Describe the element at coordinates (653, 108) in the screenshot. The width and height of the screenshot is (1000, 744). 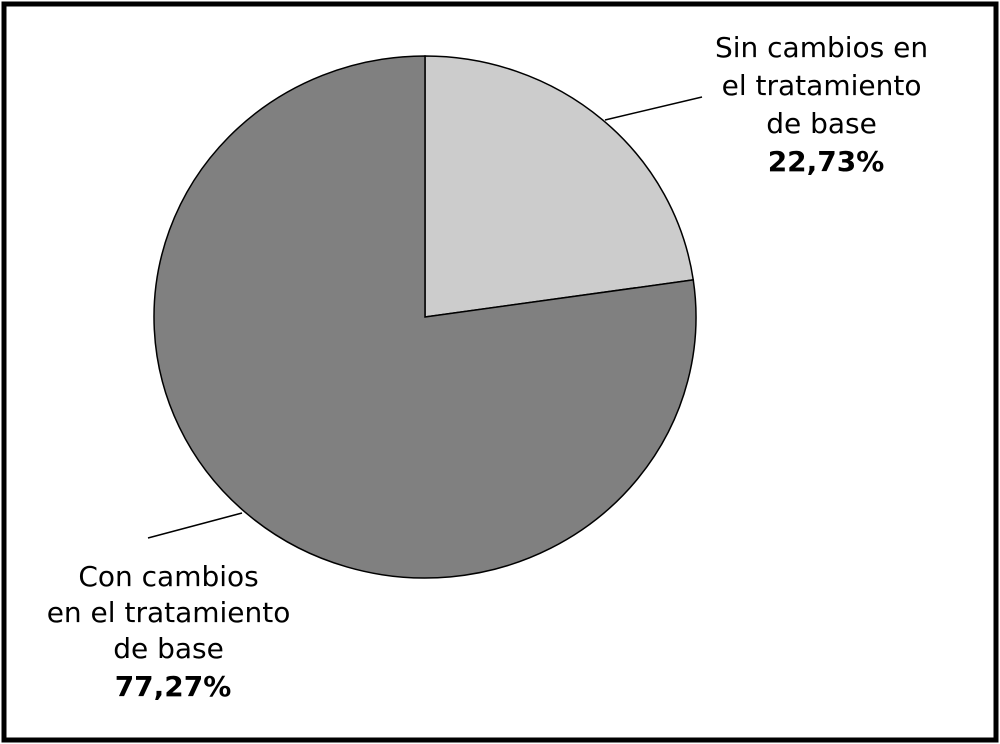
I see `leader-line-sin-cambios` at that location.